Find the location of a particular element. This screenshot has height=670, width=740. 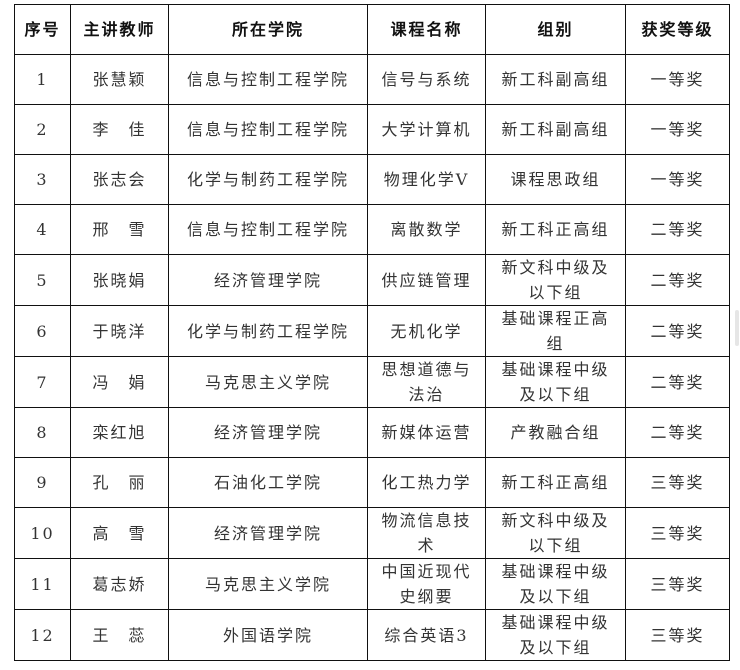

cell-course: 化工热力学 is located at coordinates (426, 482).